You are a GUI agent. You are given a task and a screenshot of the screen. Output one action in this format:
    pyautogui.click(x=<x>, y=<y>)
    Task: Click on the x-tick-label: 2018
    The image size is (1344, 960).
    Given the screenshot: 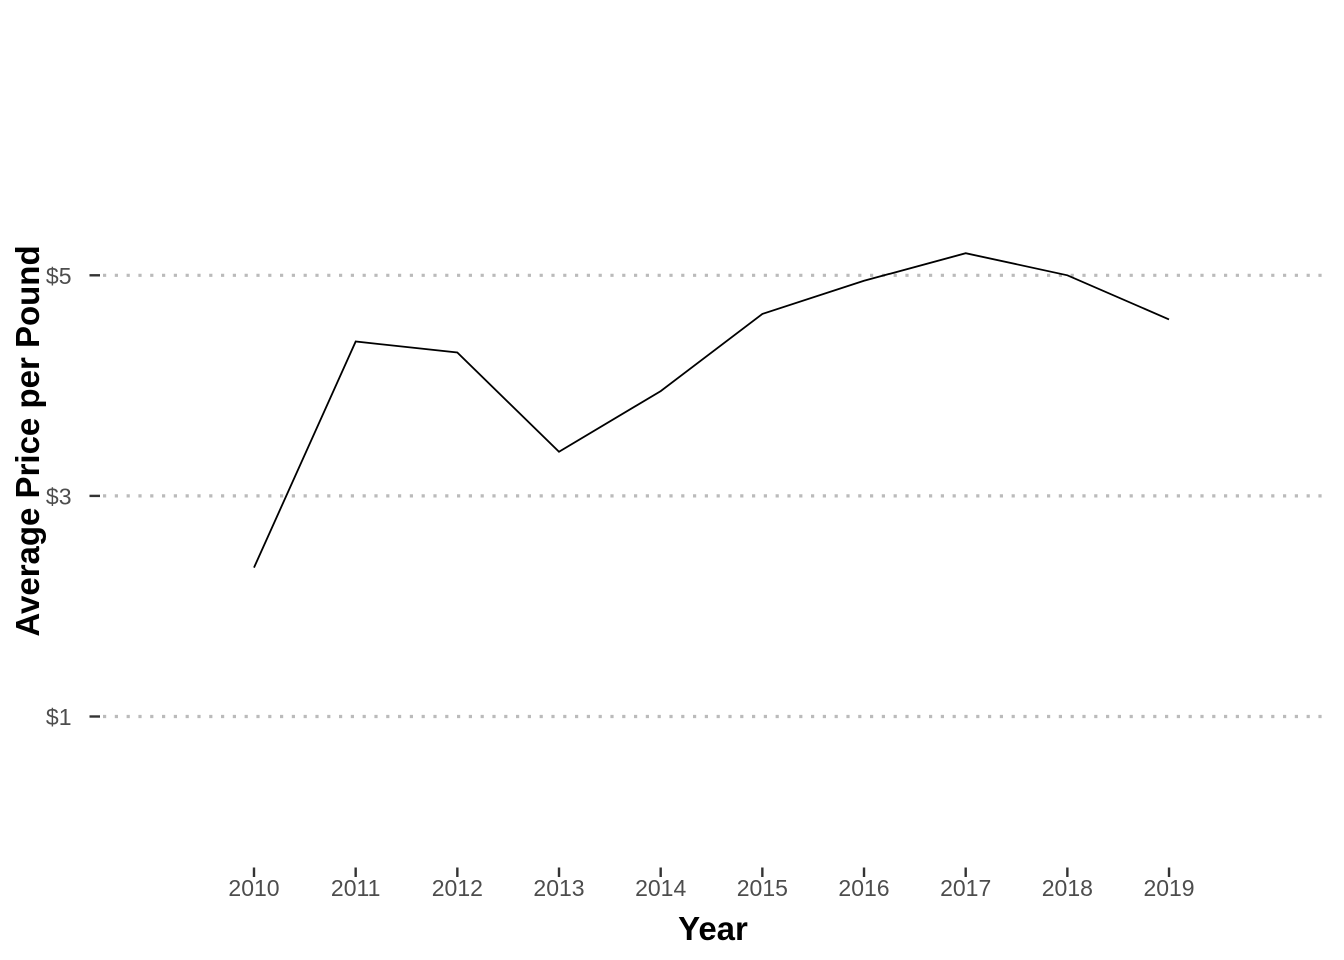 What is the action you would take?
    pyautogui.click(x=1067, y=888)
    